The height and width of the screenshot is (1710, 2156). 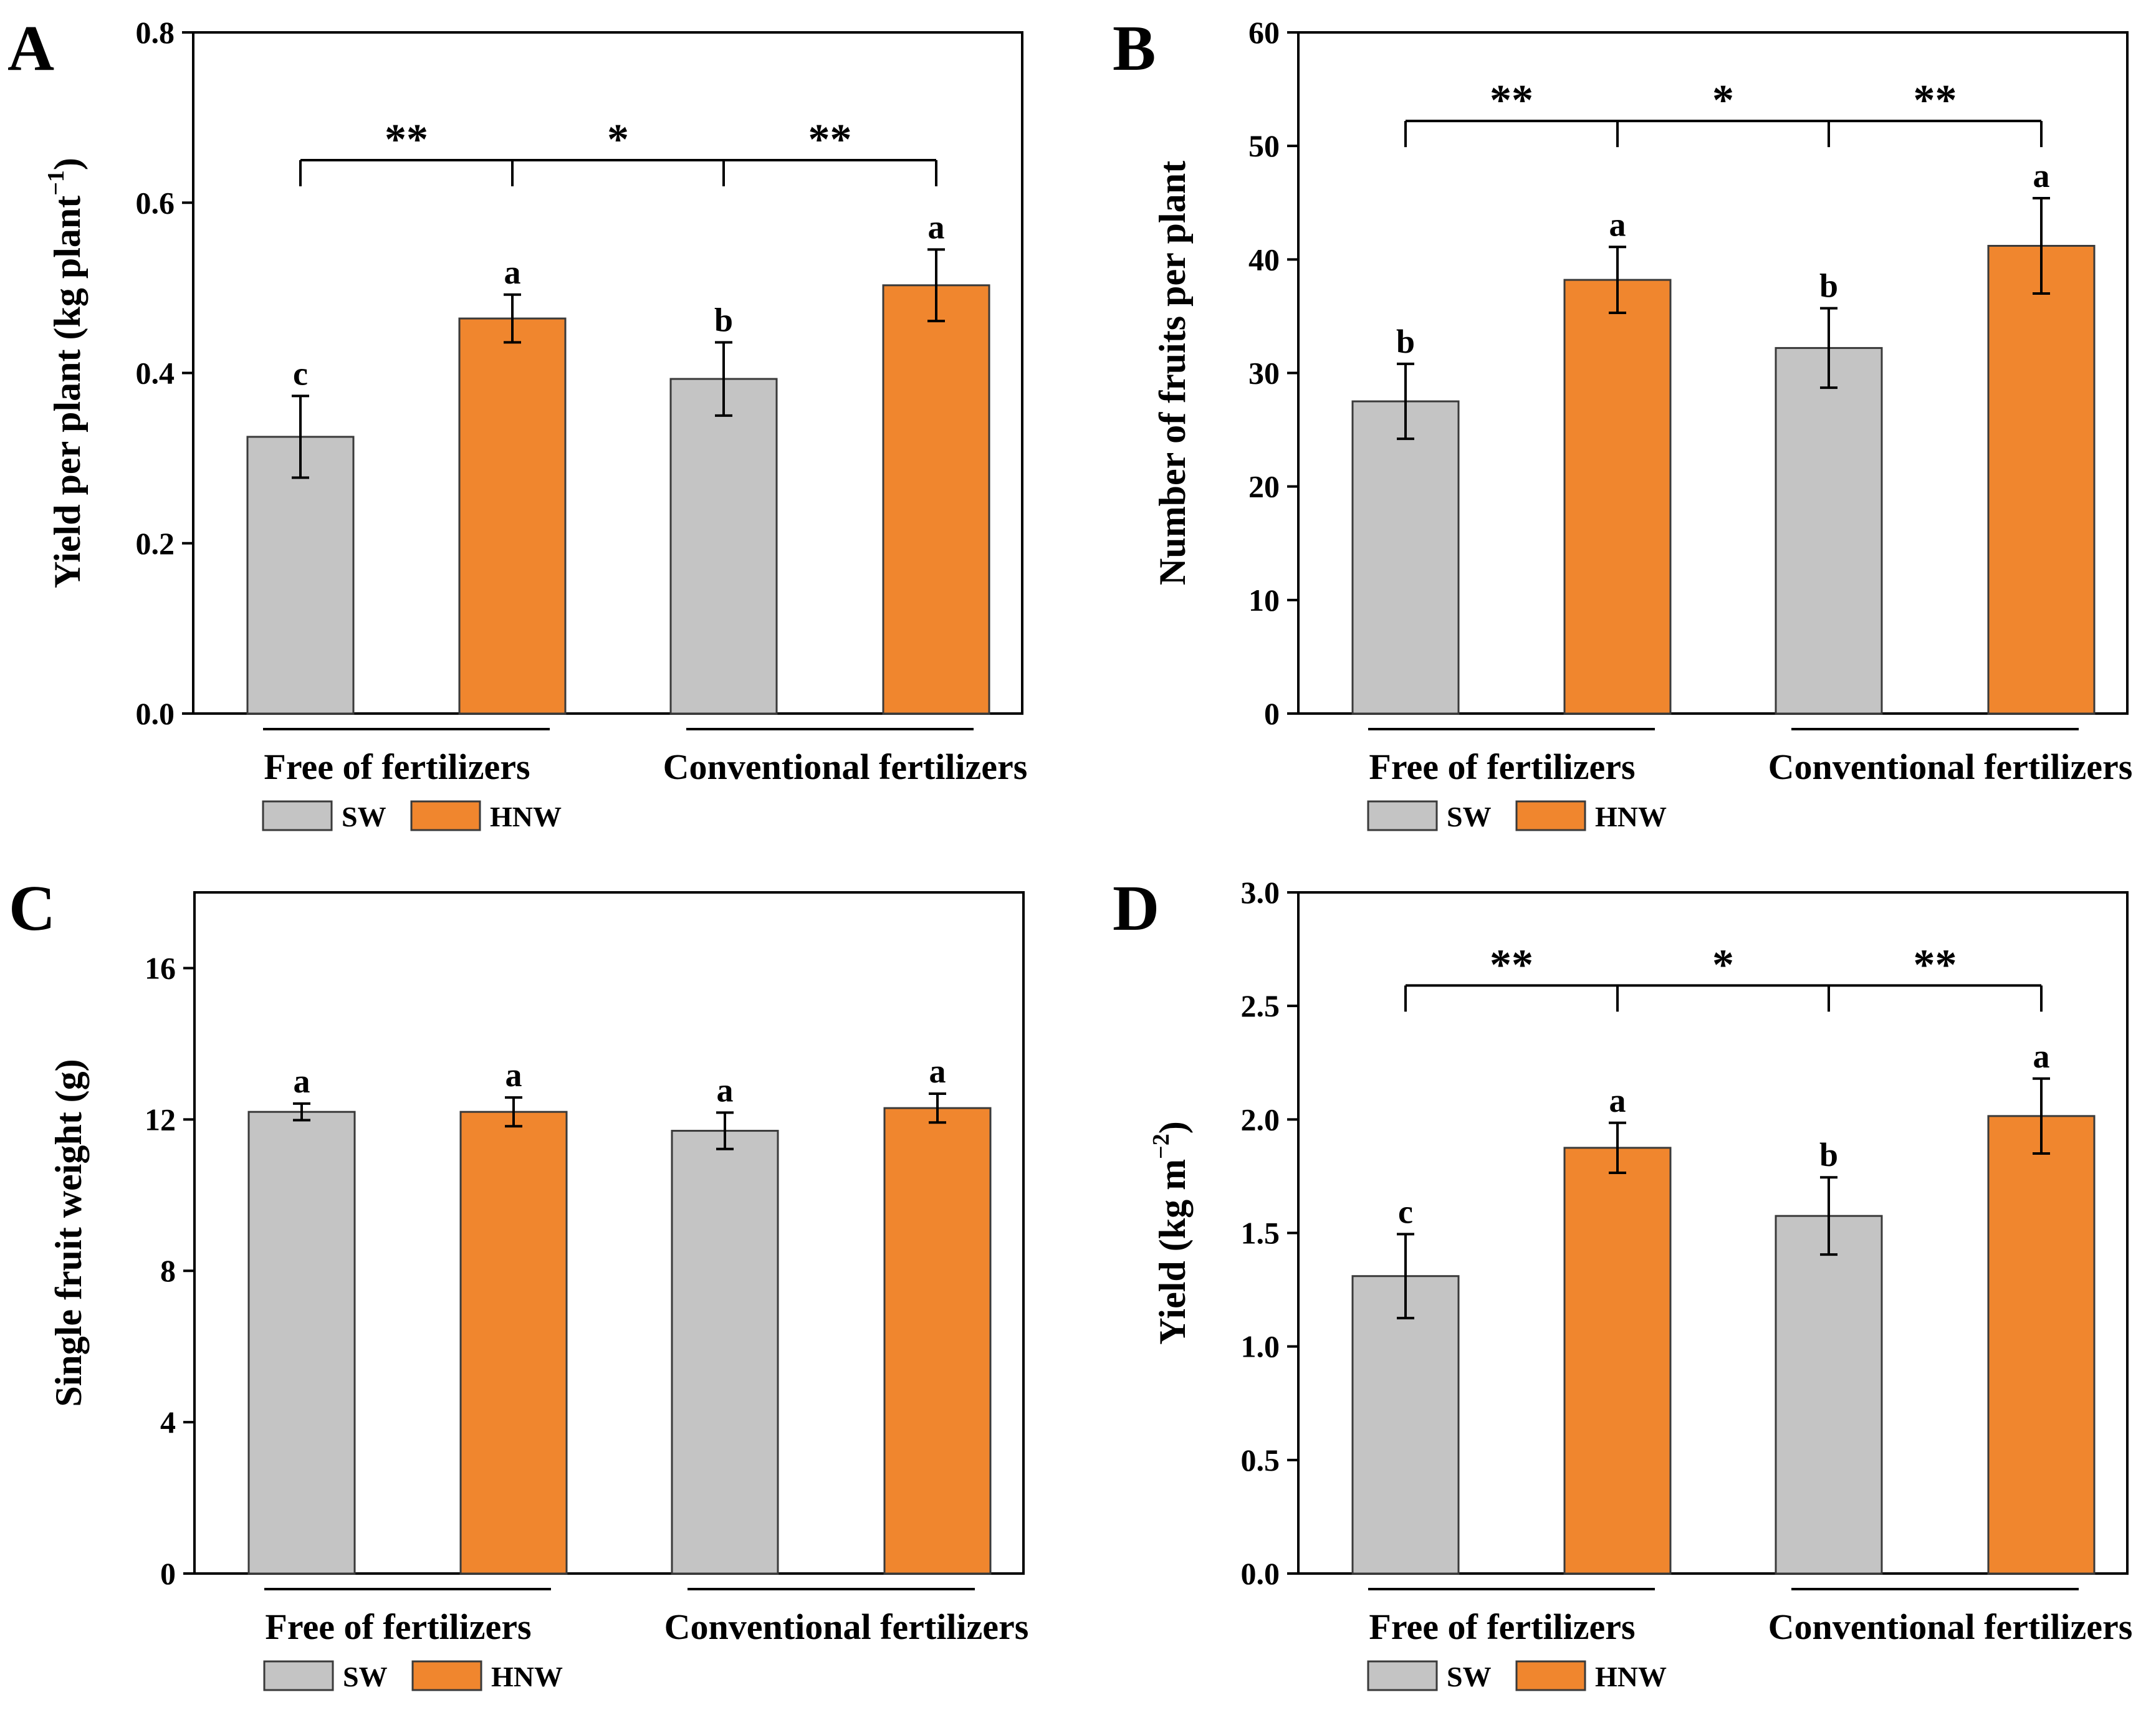 I want to click on y-tick-label: 3.0, so click(x=1260, y=892).